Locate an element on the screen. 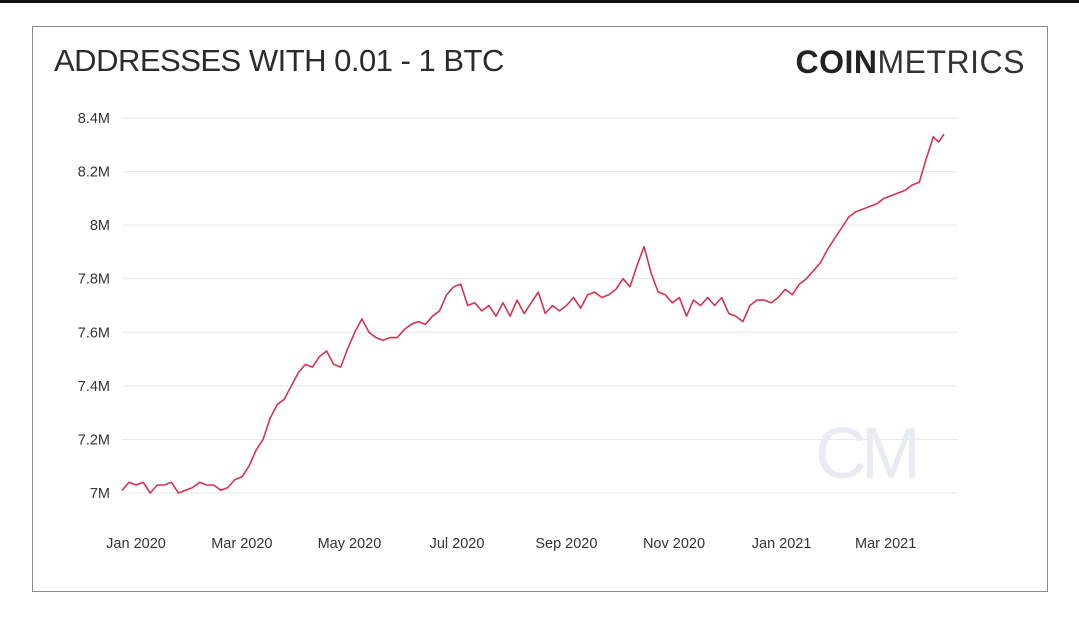 The width and height of the screenshot is (1079, 619). y-tick-label: 7M is located at coordinates (100, 494).